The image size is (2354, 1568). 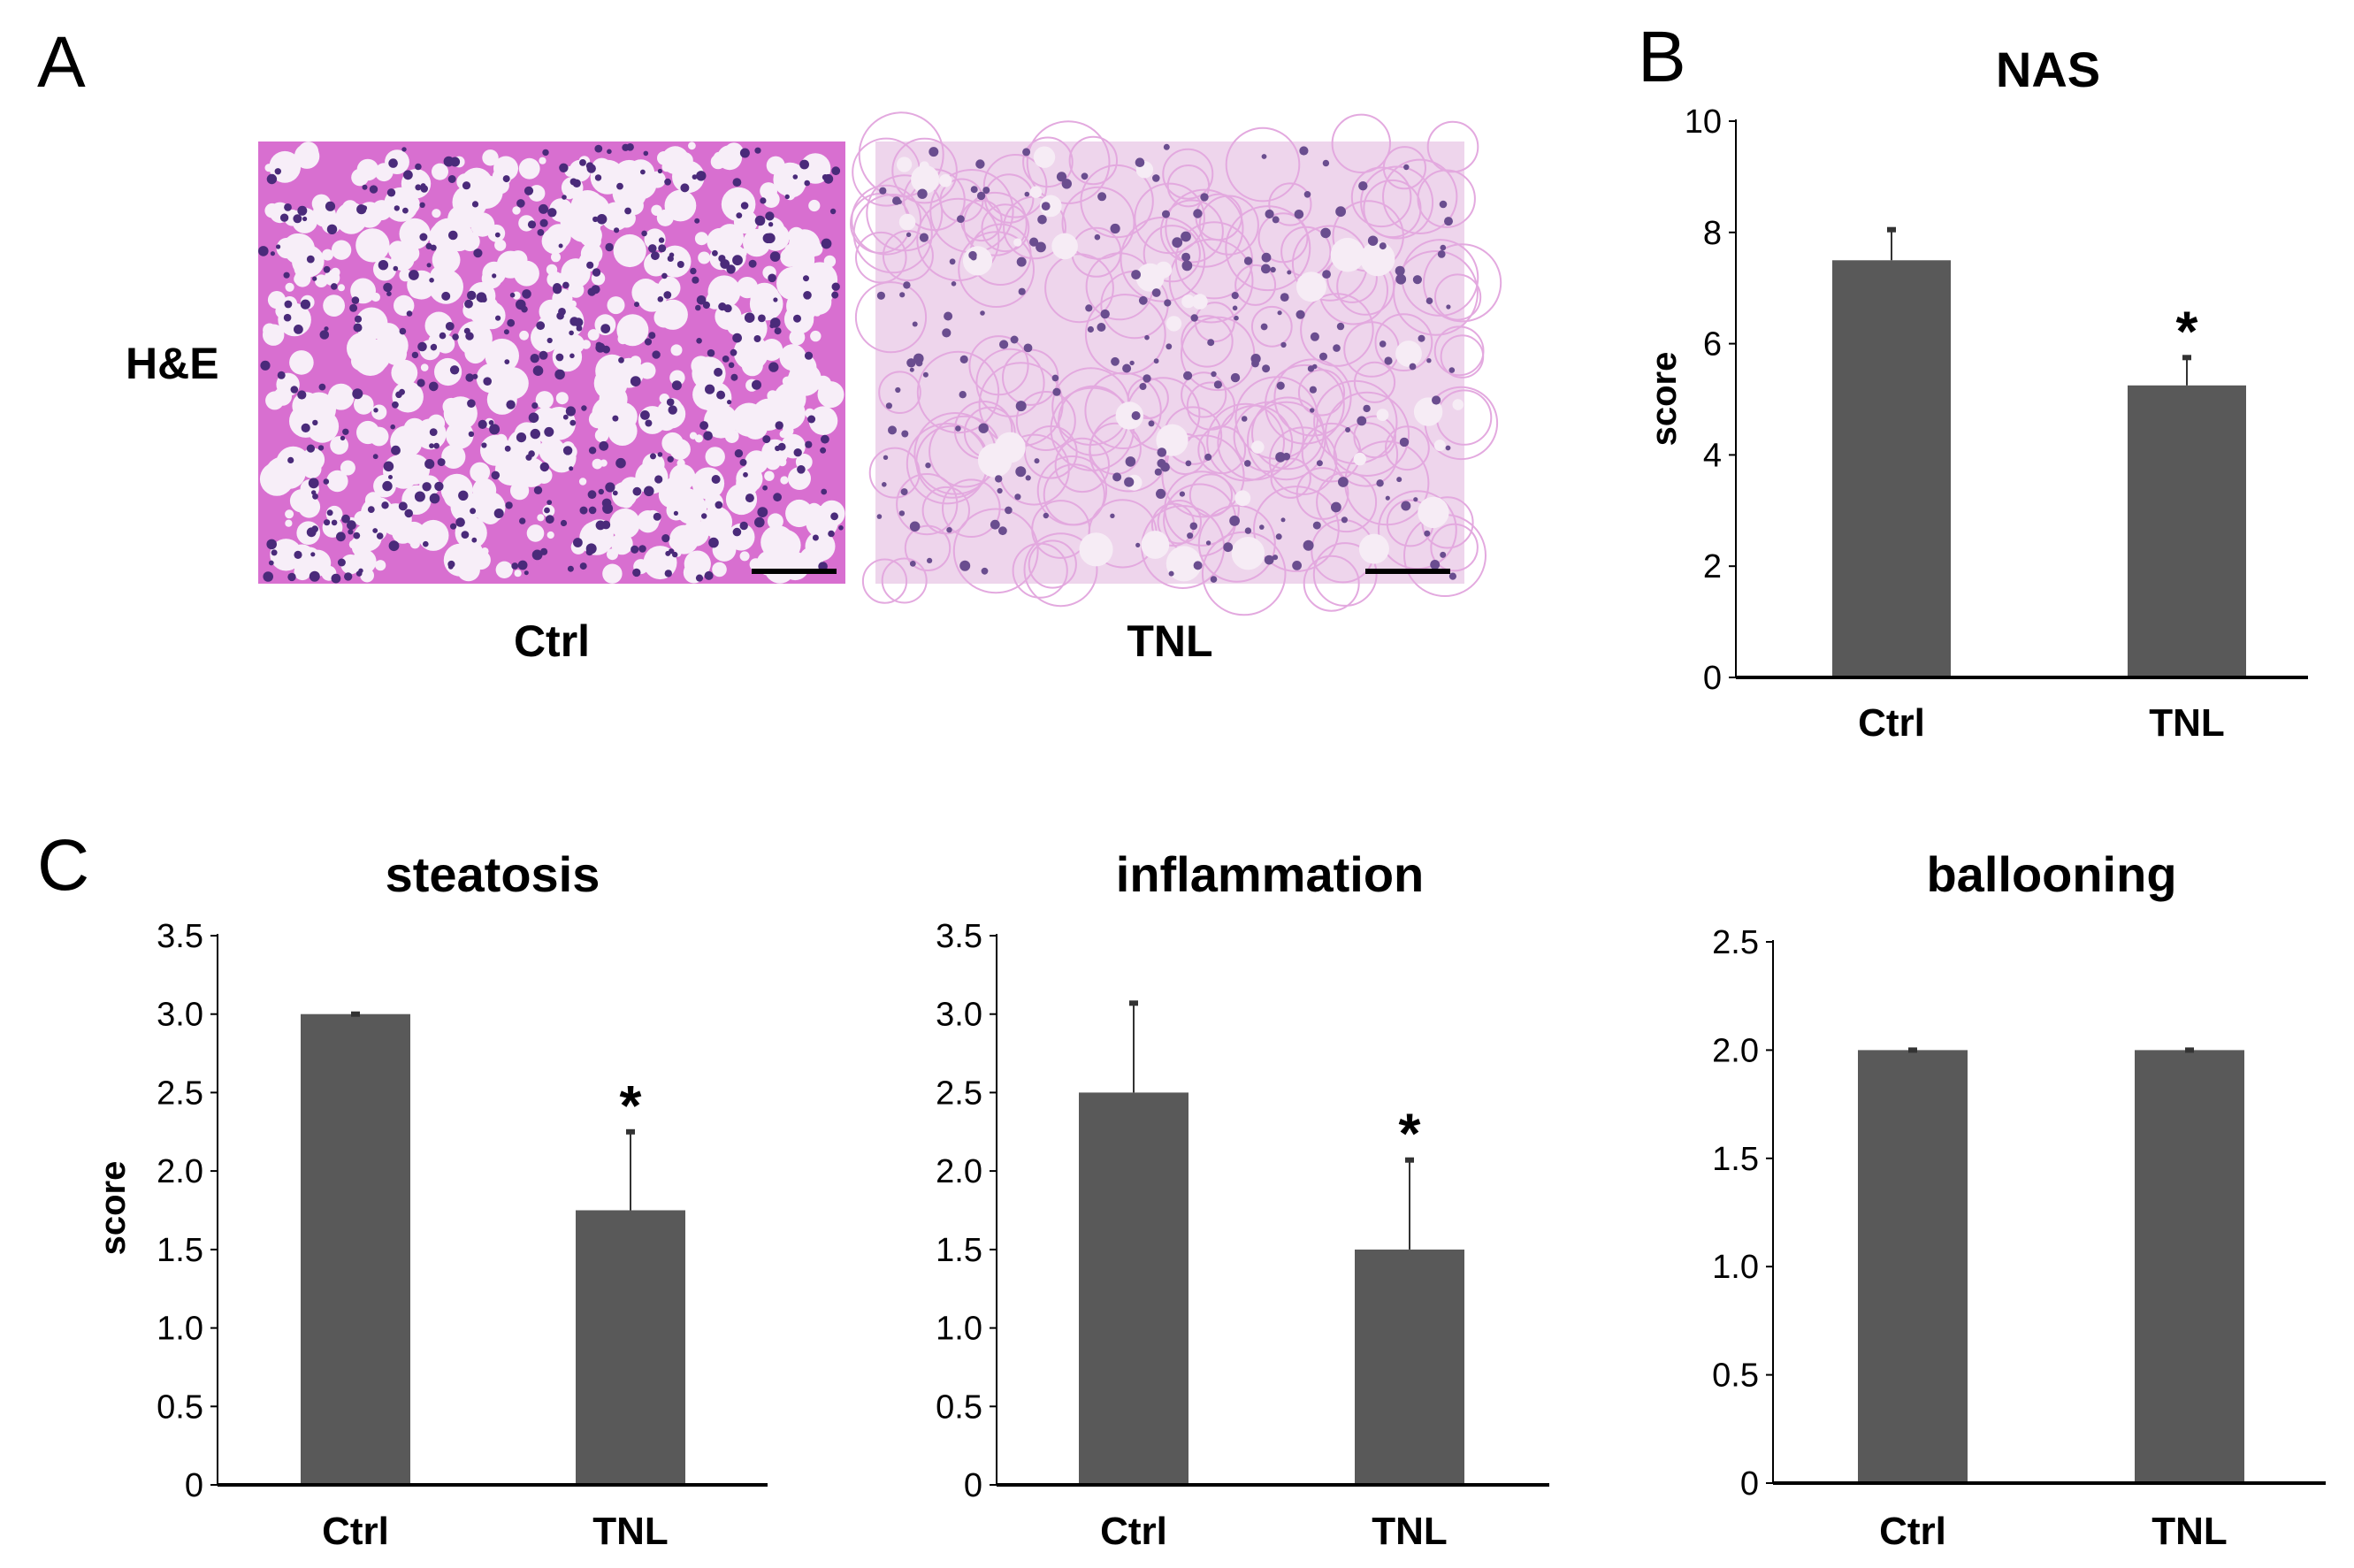 I want to click on scale-bar-ctrl, so click(x=795, y=571).